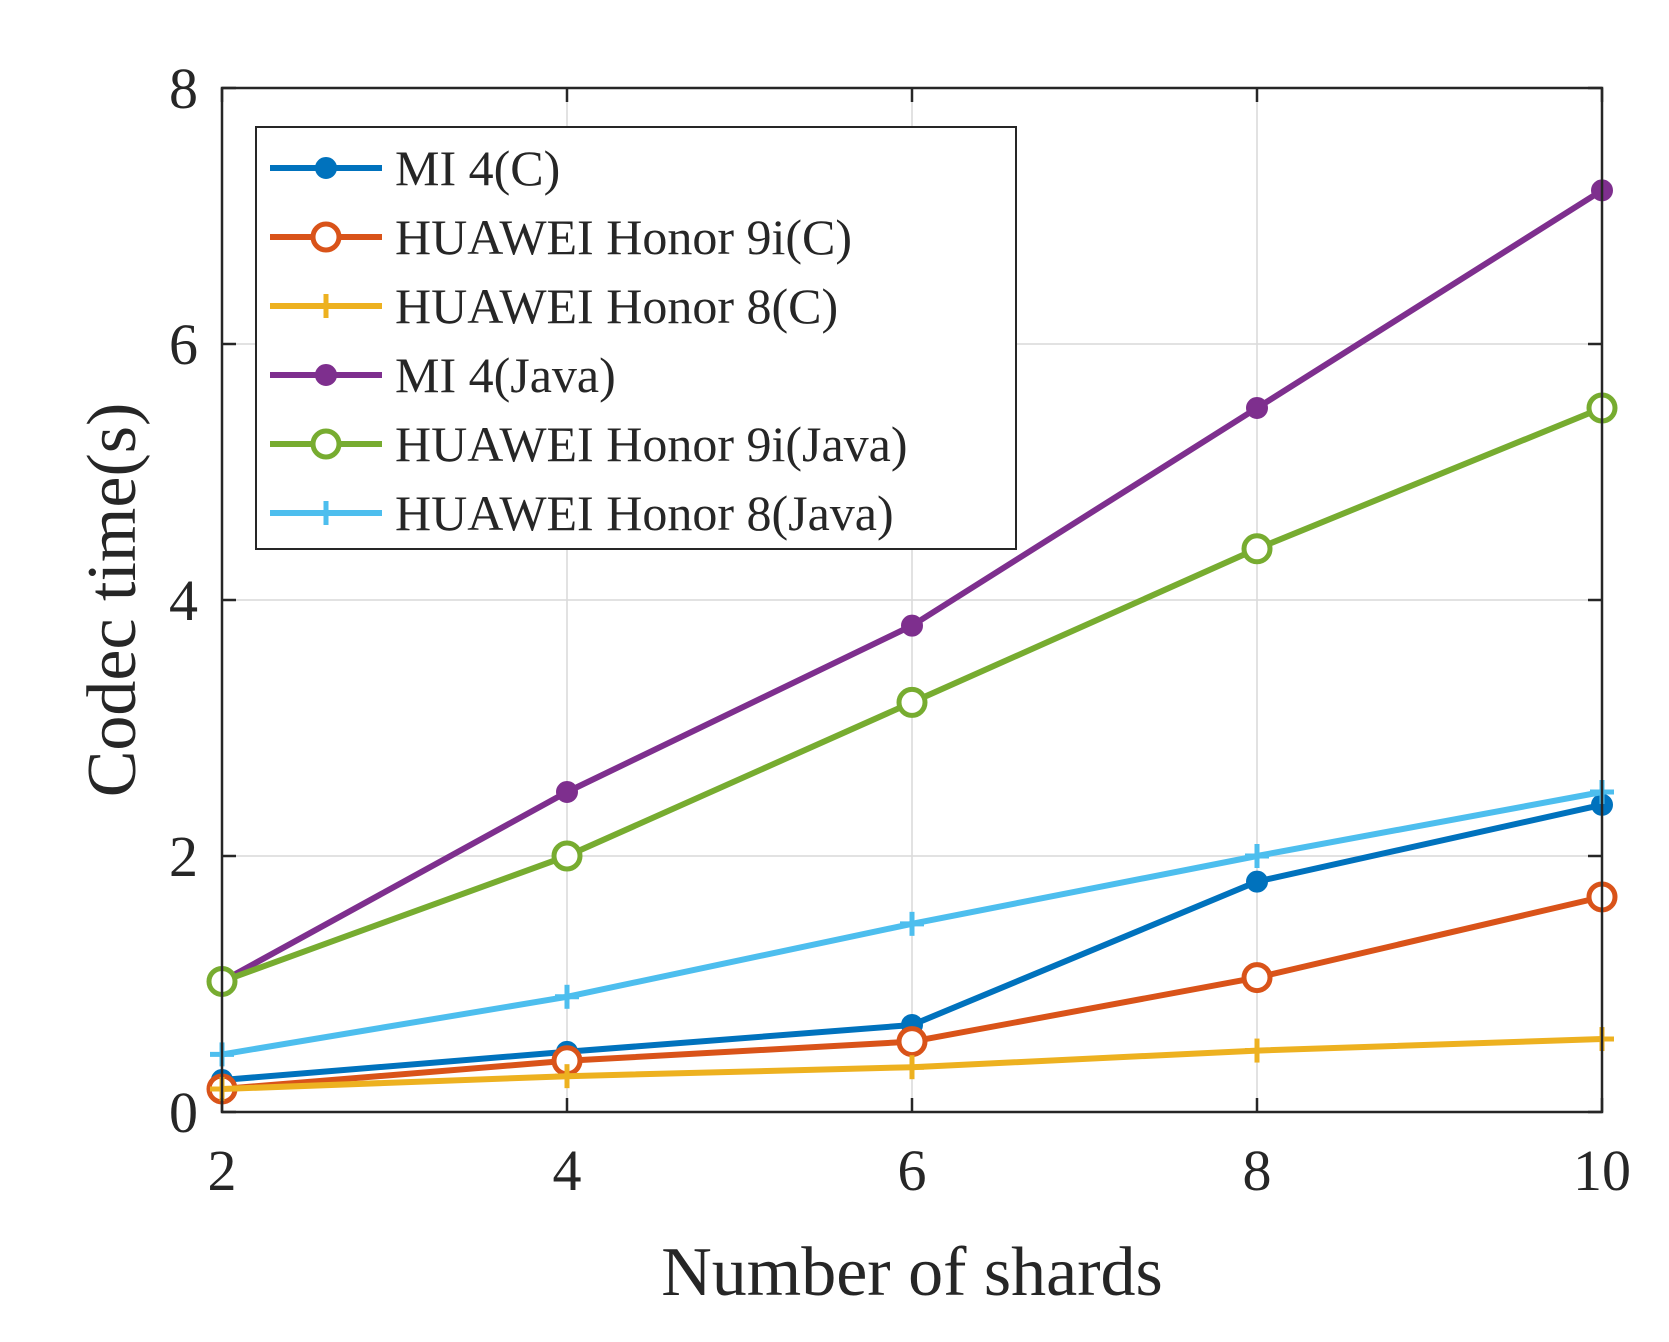 The image size is (1669, 1342). Describe the element at coordinates (183, 856) in the screenshot. I see `y-tick-label: 2` at that location.